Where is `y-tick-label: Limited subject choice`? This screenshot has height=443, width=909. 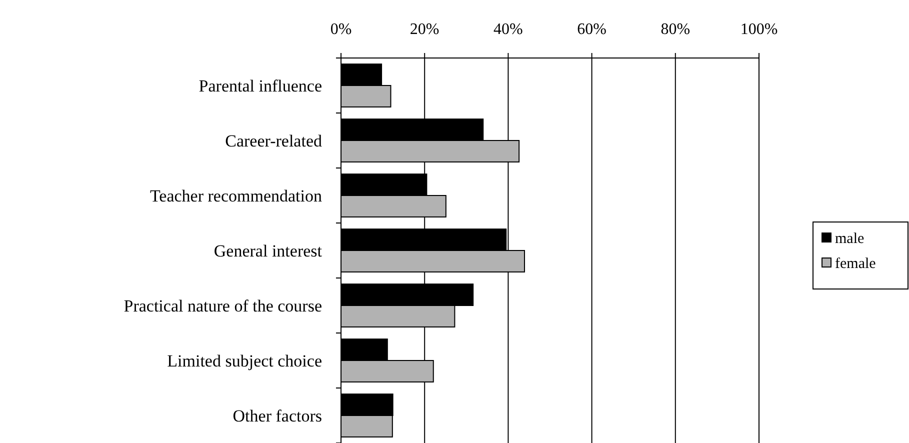
y-tick-label: Limited subject choice is located at coordinates (244, 361).